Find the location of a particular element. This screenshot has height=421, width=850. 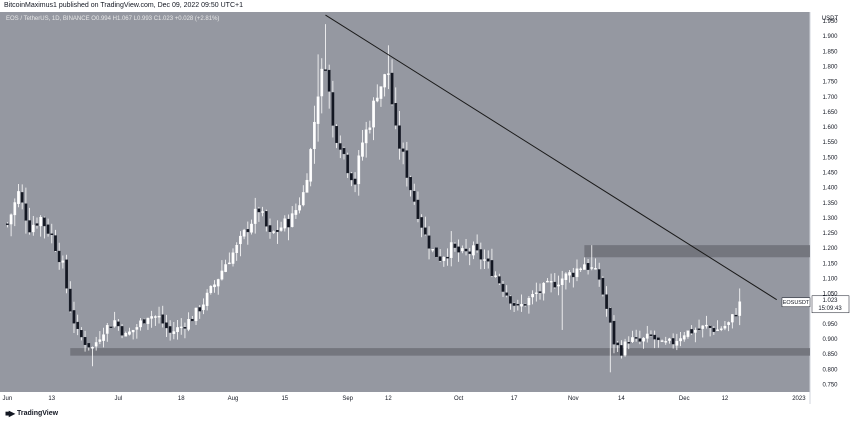

price-tick-label: 1.900 is located at coordinates (830, 37).